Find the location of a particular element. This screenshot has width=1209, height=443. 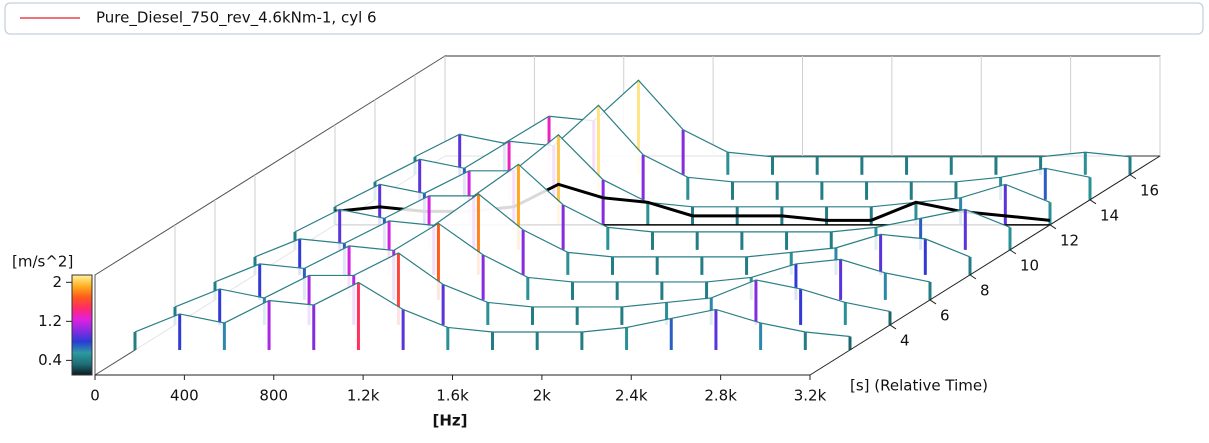

z-tick-label: 14 is located at coordinates (1109, 215).